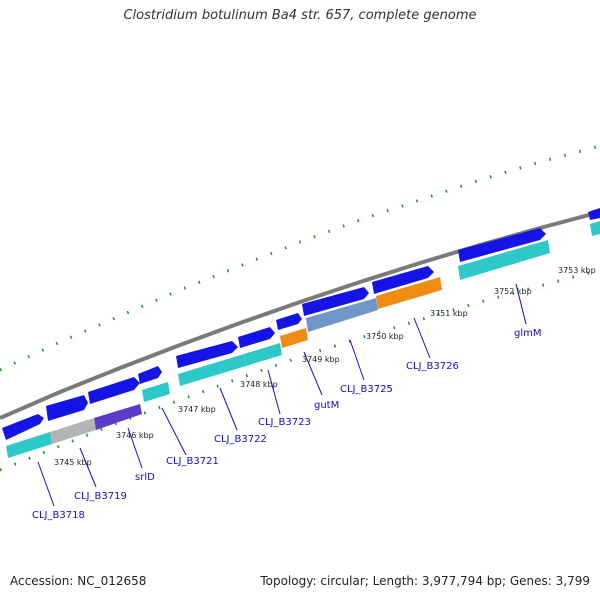 The height and width of the screenshot is (600, 600). Describe the element at coordinates (284, 422) in the screenshot. I see `gene-label: CLJ_B3723` at that location.